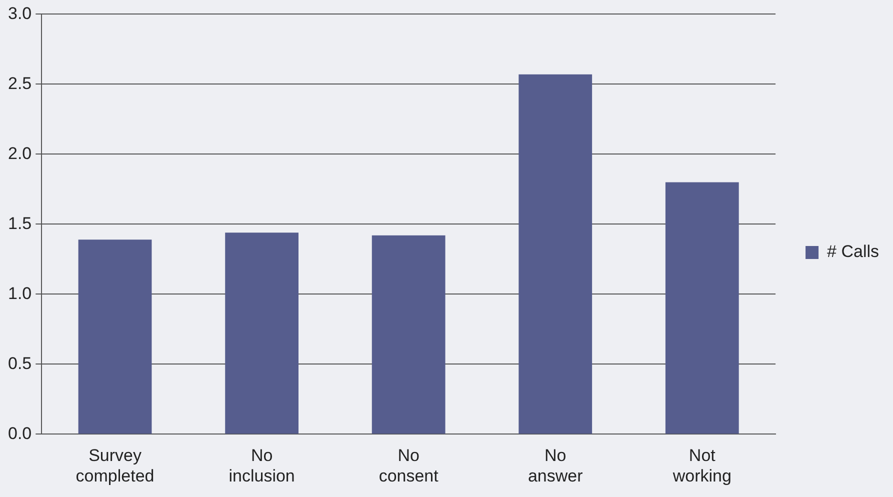 The width and height of the screenshot is (893, 497). What do you see at coordinates (408, 466) in the screenshot?
I see `x-tick-label: No consent` at bounding box center [408, 466].